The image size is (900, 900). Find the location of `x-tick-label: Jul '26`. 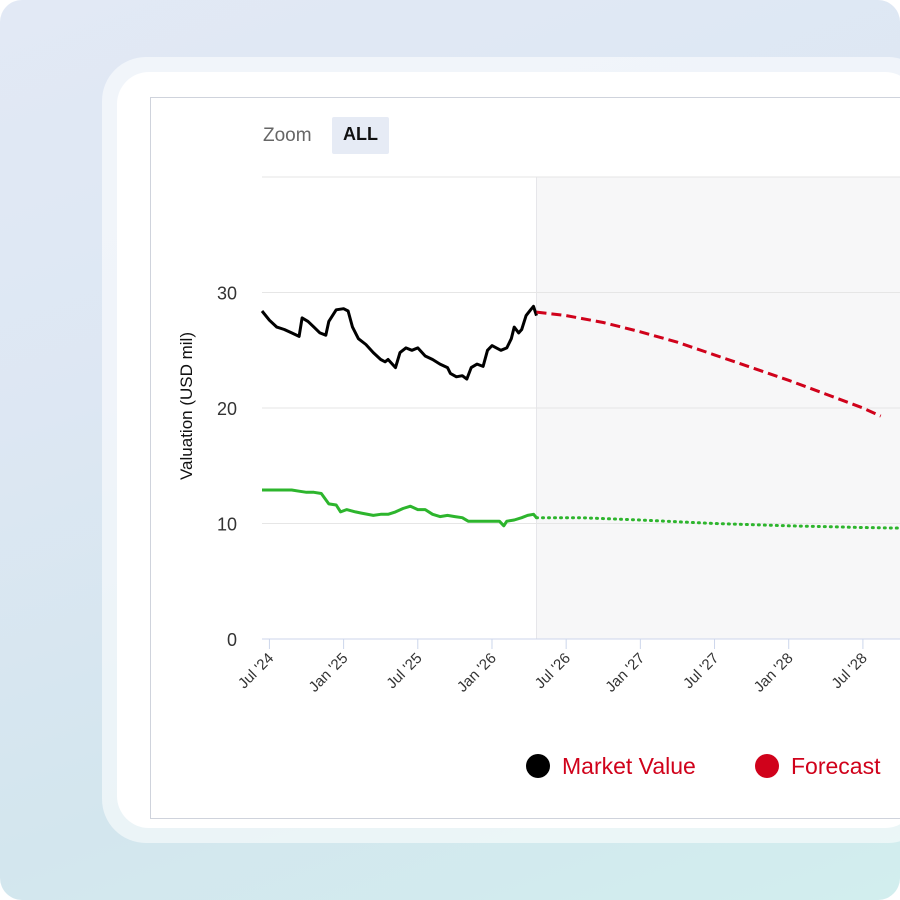

x-tick-label: Jul '26 is located at coordinates (553, 671).